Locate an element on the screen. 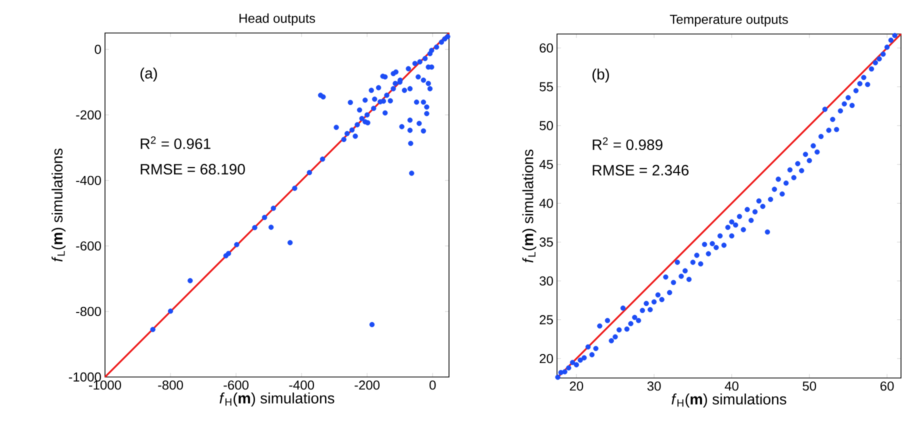 The width and height of the screenshot is (907, 435). annotation: RMSE = 68.190 is located at coordinates (192, 169).